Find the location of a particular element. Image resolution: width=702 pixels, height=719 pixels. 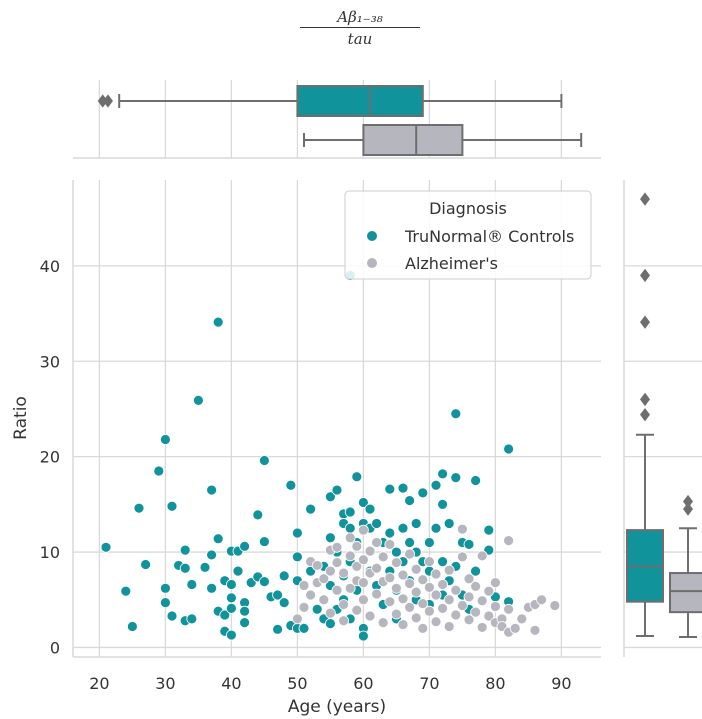

legend-marker-controls is located at coordinates (372, 236).